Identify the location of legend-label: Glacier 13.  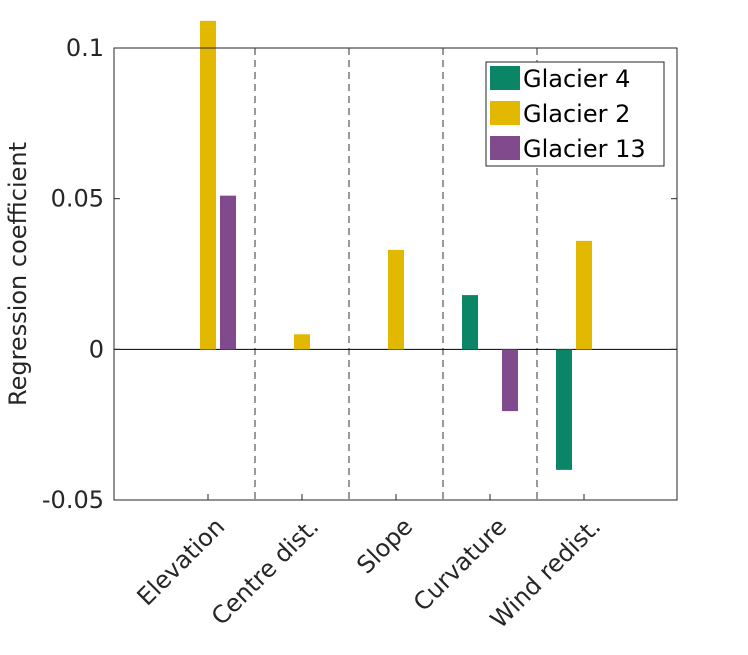
(584, 149).